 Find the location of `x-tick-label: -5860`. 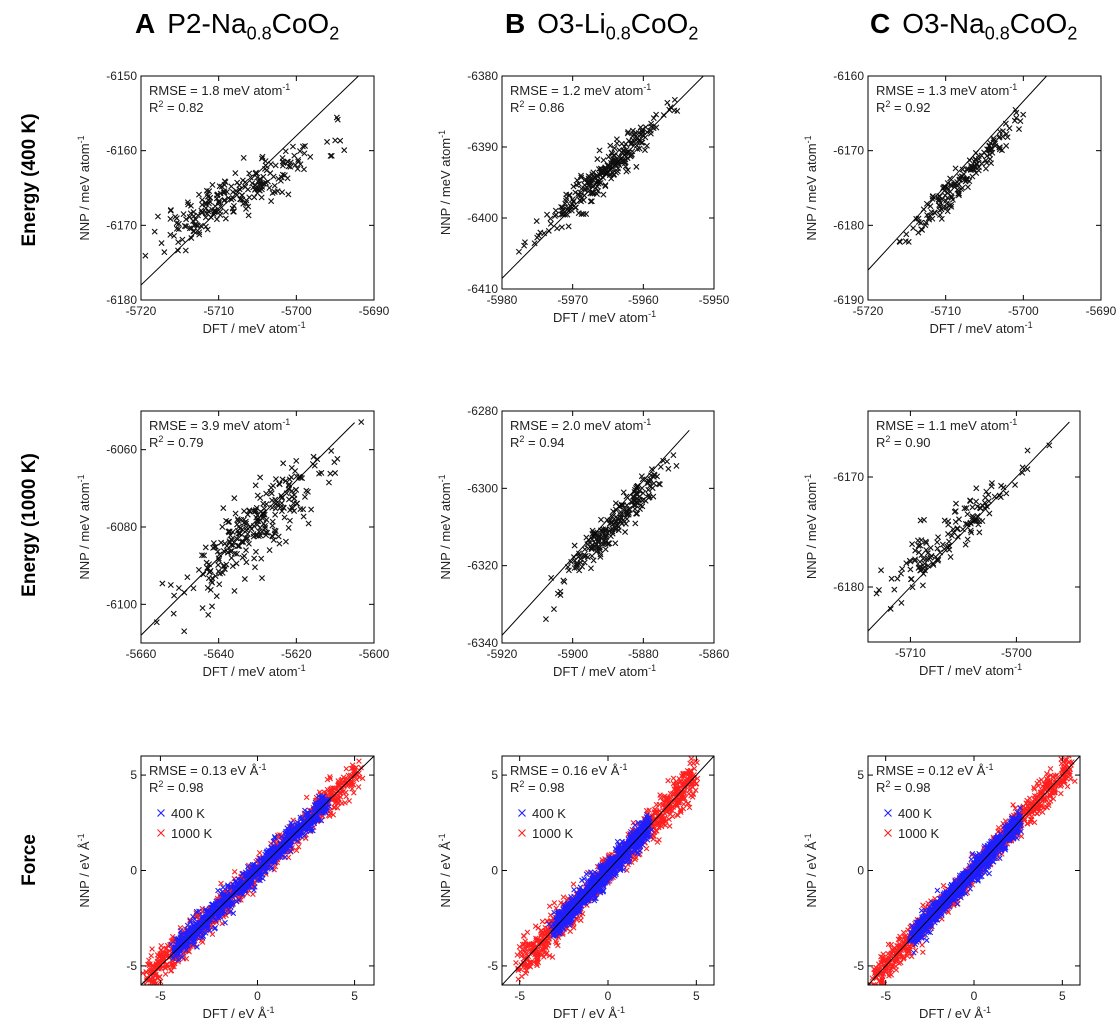

x-tick-label: -5860 is located at coordinates (714, 654).